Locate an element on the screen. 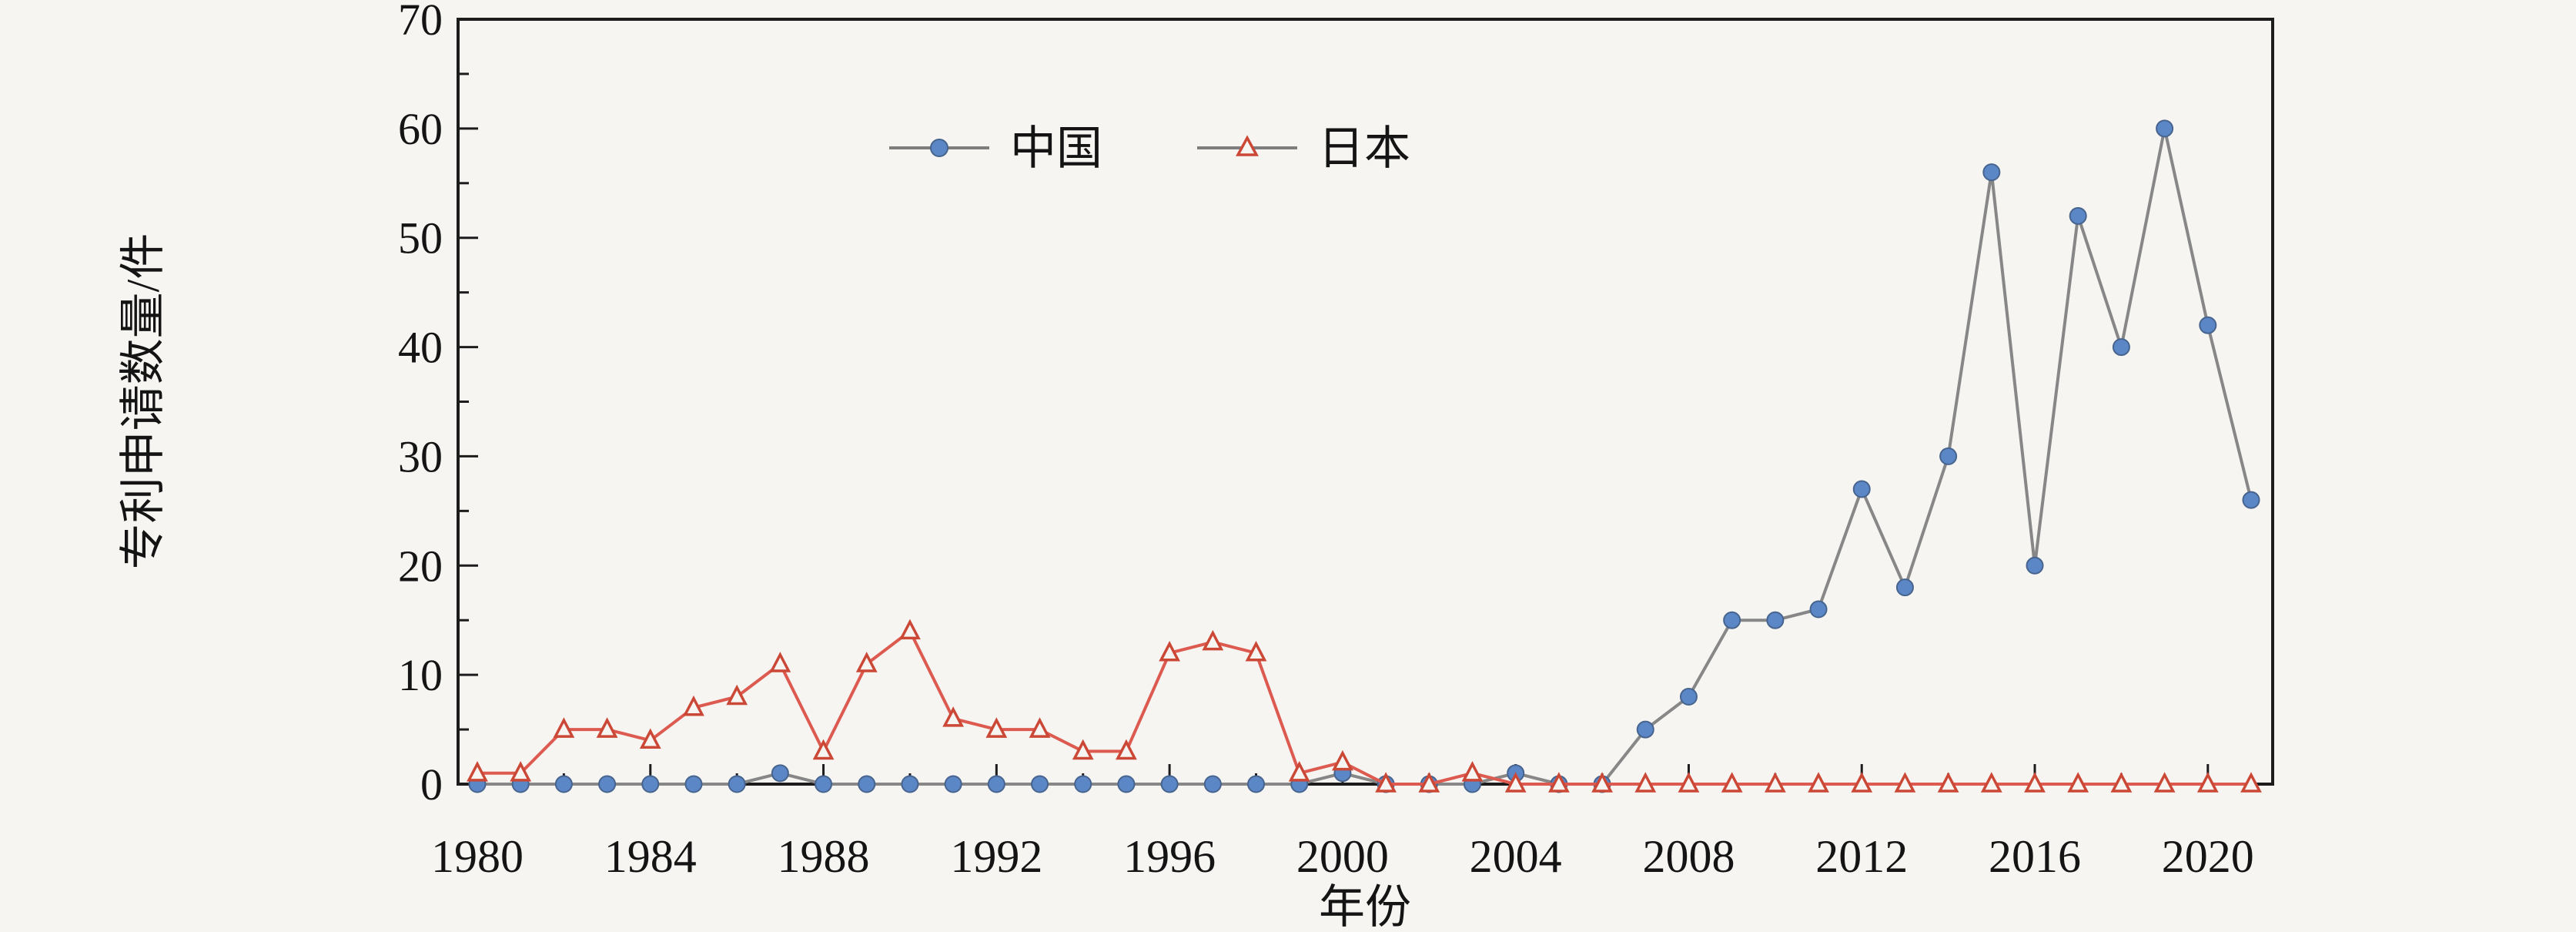 The image size is (2576, 932). japan-series-line is located at coordinates (1364, 707).